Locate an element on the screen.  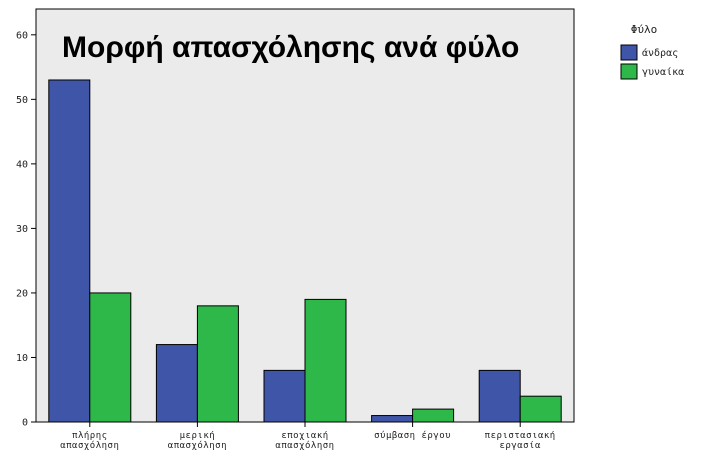
x-tick-label: εργασία is located at coordinates (520, 446).